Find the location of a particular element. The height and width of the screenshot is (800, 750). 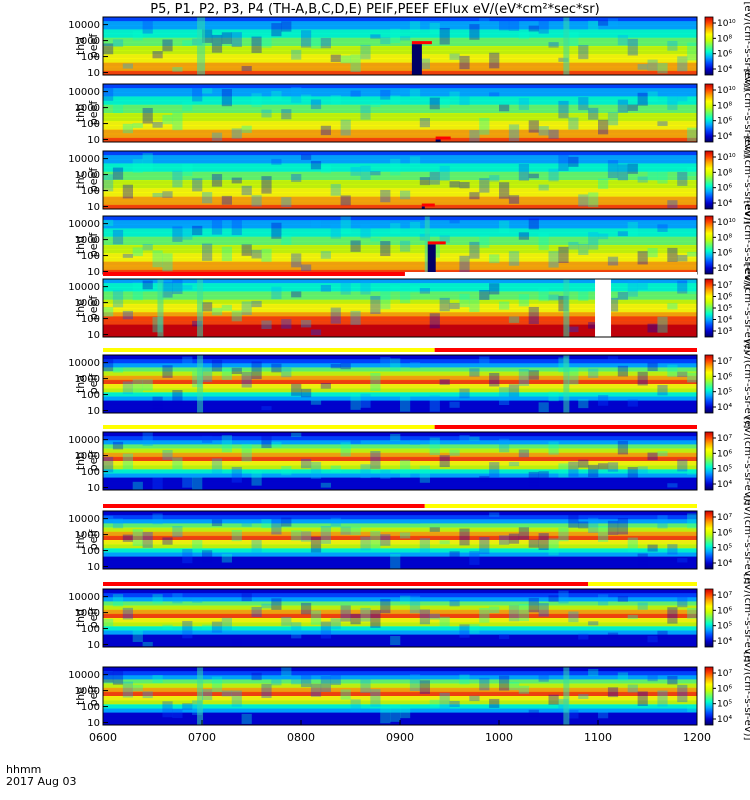

panel-frame is located at coordinates (400, 618).